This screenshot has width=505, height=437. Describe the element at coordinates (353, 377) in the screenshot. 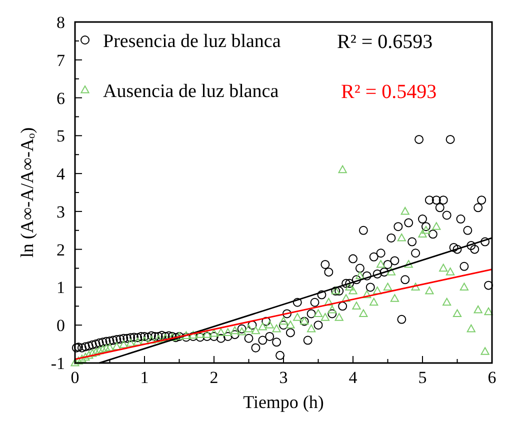

I see `x-tick-label: 4` at that location.